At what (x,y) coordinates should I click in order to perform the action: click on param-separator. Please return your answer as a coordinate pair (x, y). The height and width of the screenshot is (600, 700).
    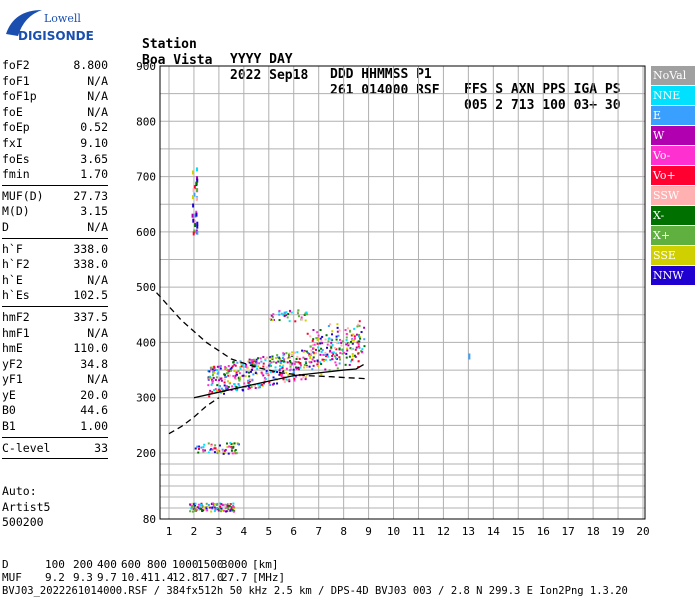
    Looking at the image, I should click on (55, 306).